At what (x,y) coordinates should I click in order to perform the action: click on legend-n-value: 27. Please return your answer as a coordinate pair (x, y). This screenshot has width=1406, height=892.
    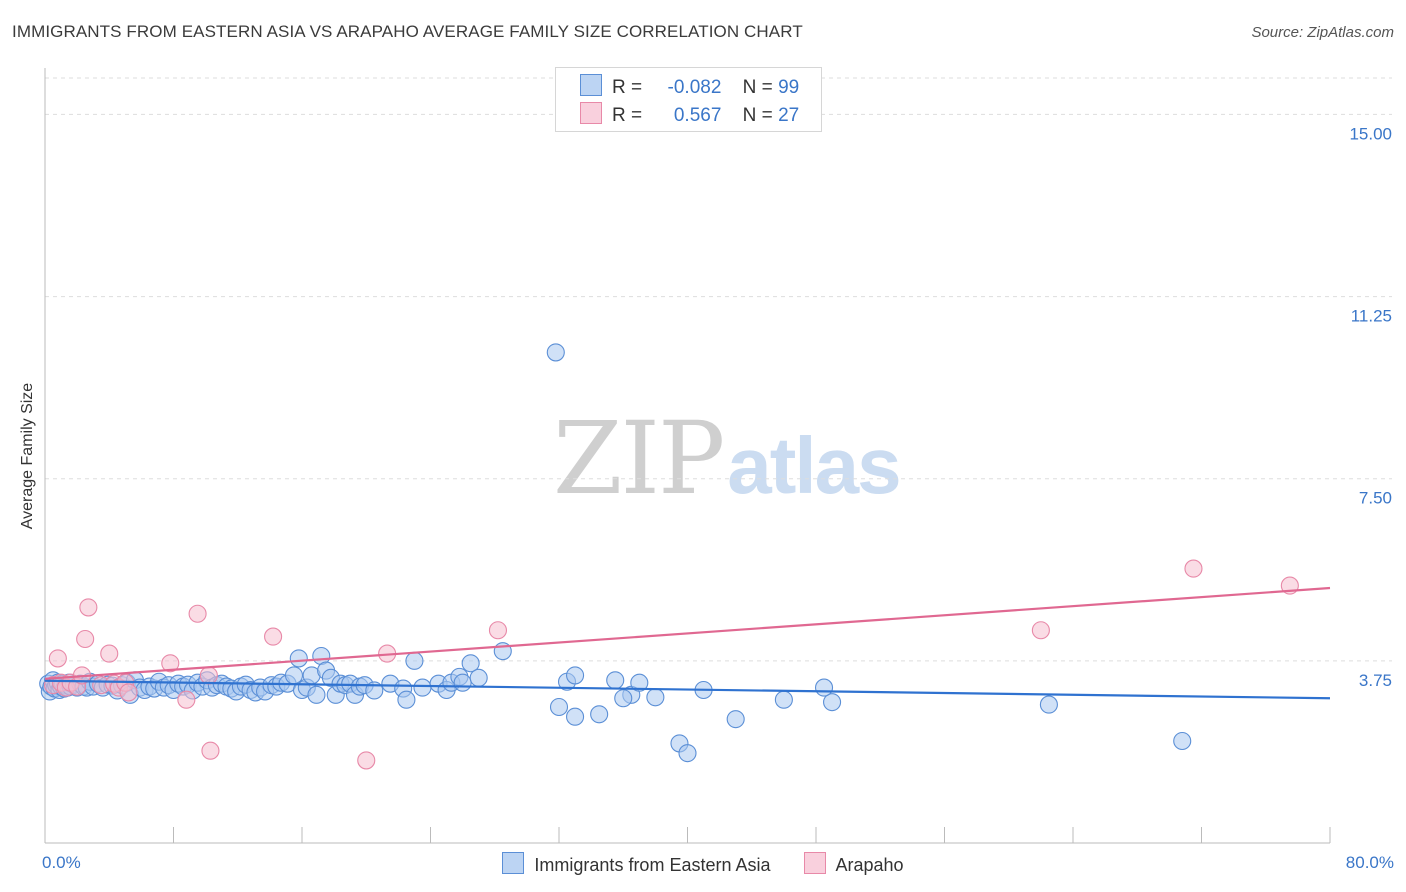
    Looking at the image, I should click on (789, 115).